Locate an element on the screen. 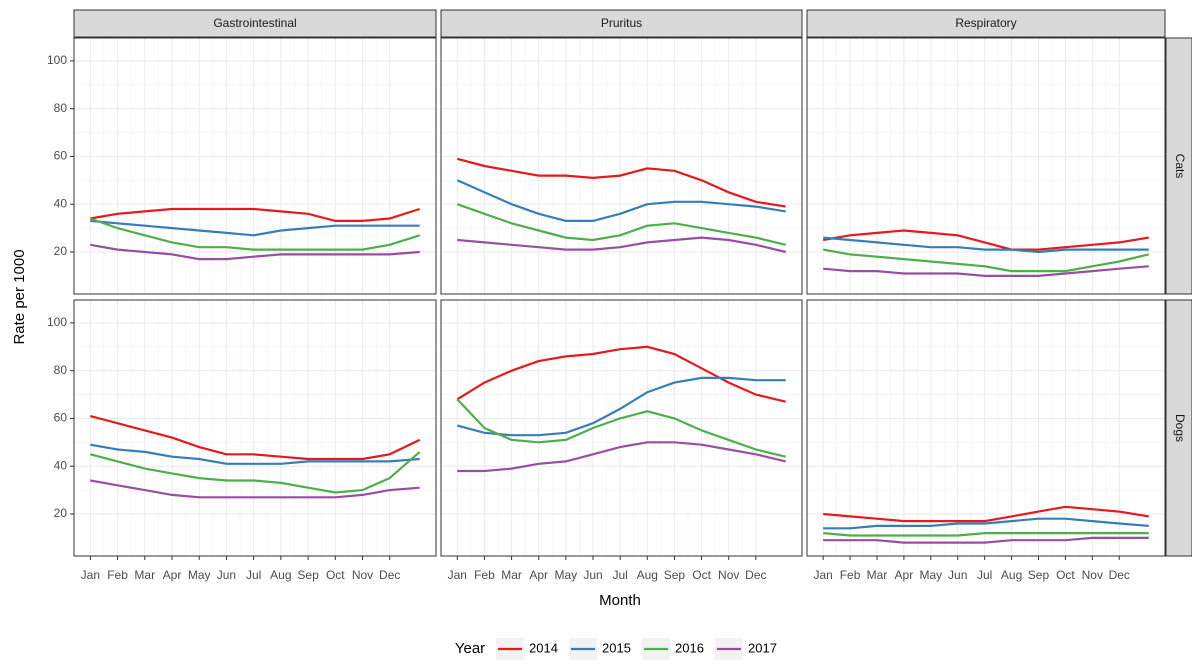  y-axis-title: Rate per 1000 is located at coordinates (19, 296).